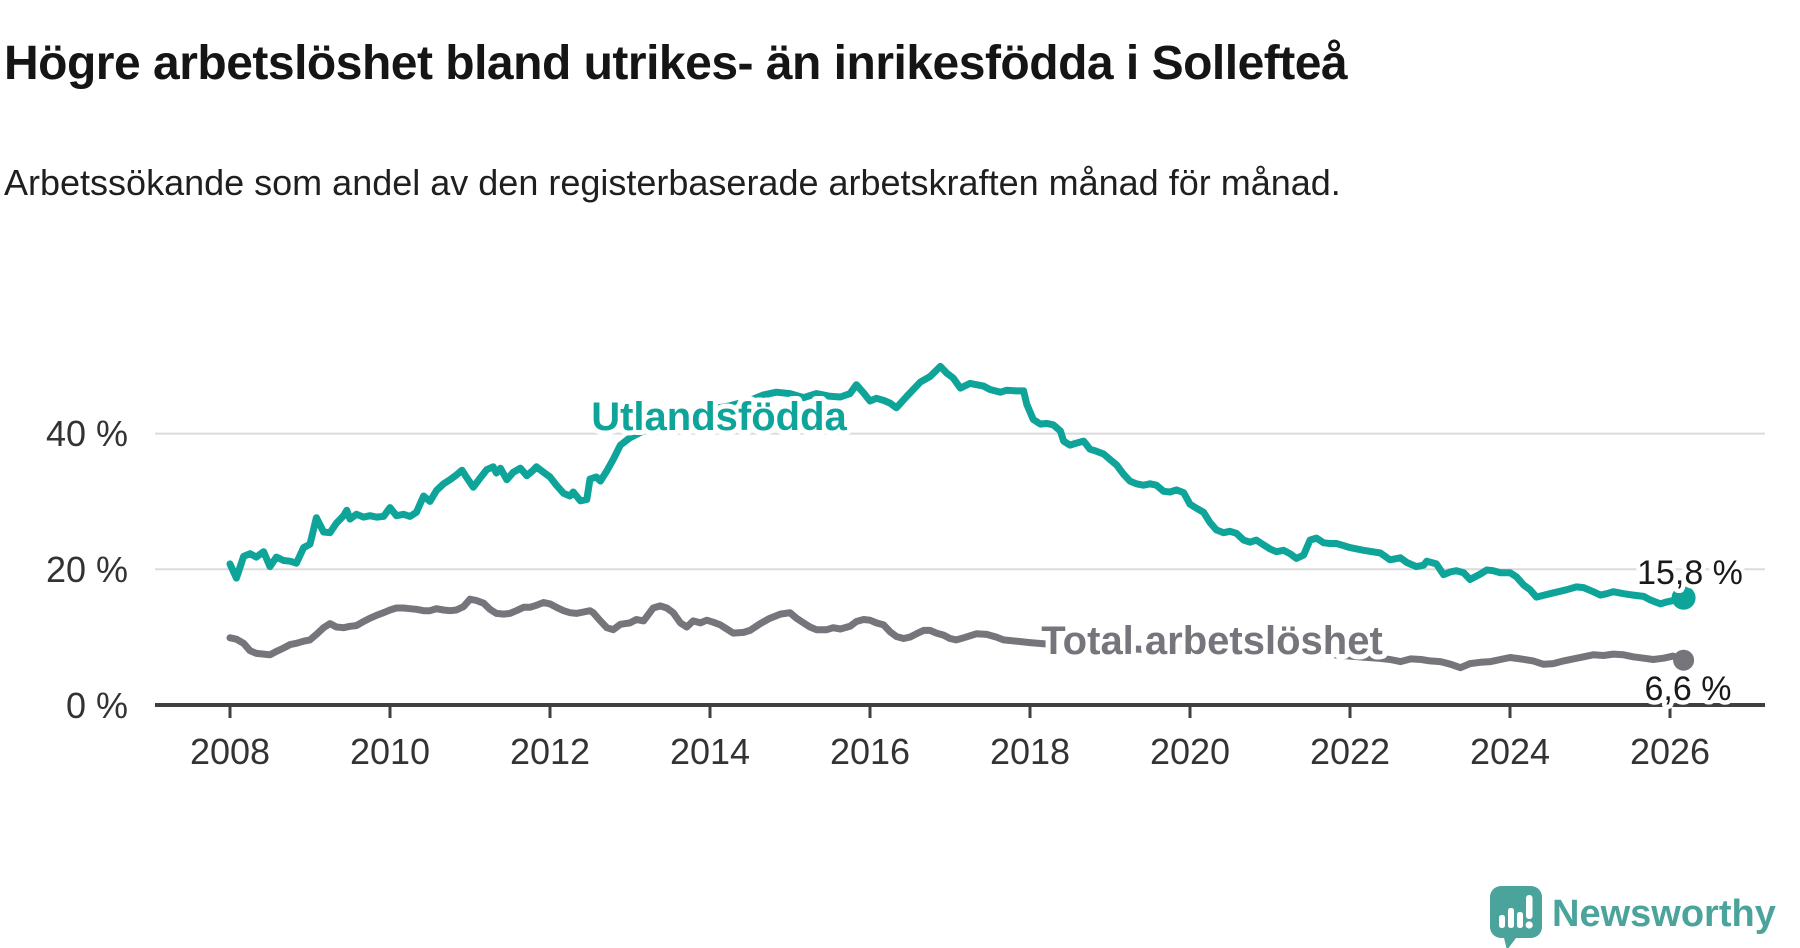  What do you see at coordinates (1683, 597) in the screenshot?
I see `end-dot-utlandsfodda` at bounding box center [1683, 597].